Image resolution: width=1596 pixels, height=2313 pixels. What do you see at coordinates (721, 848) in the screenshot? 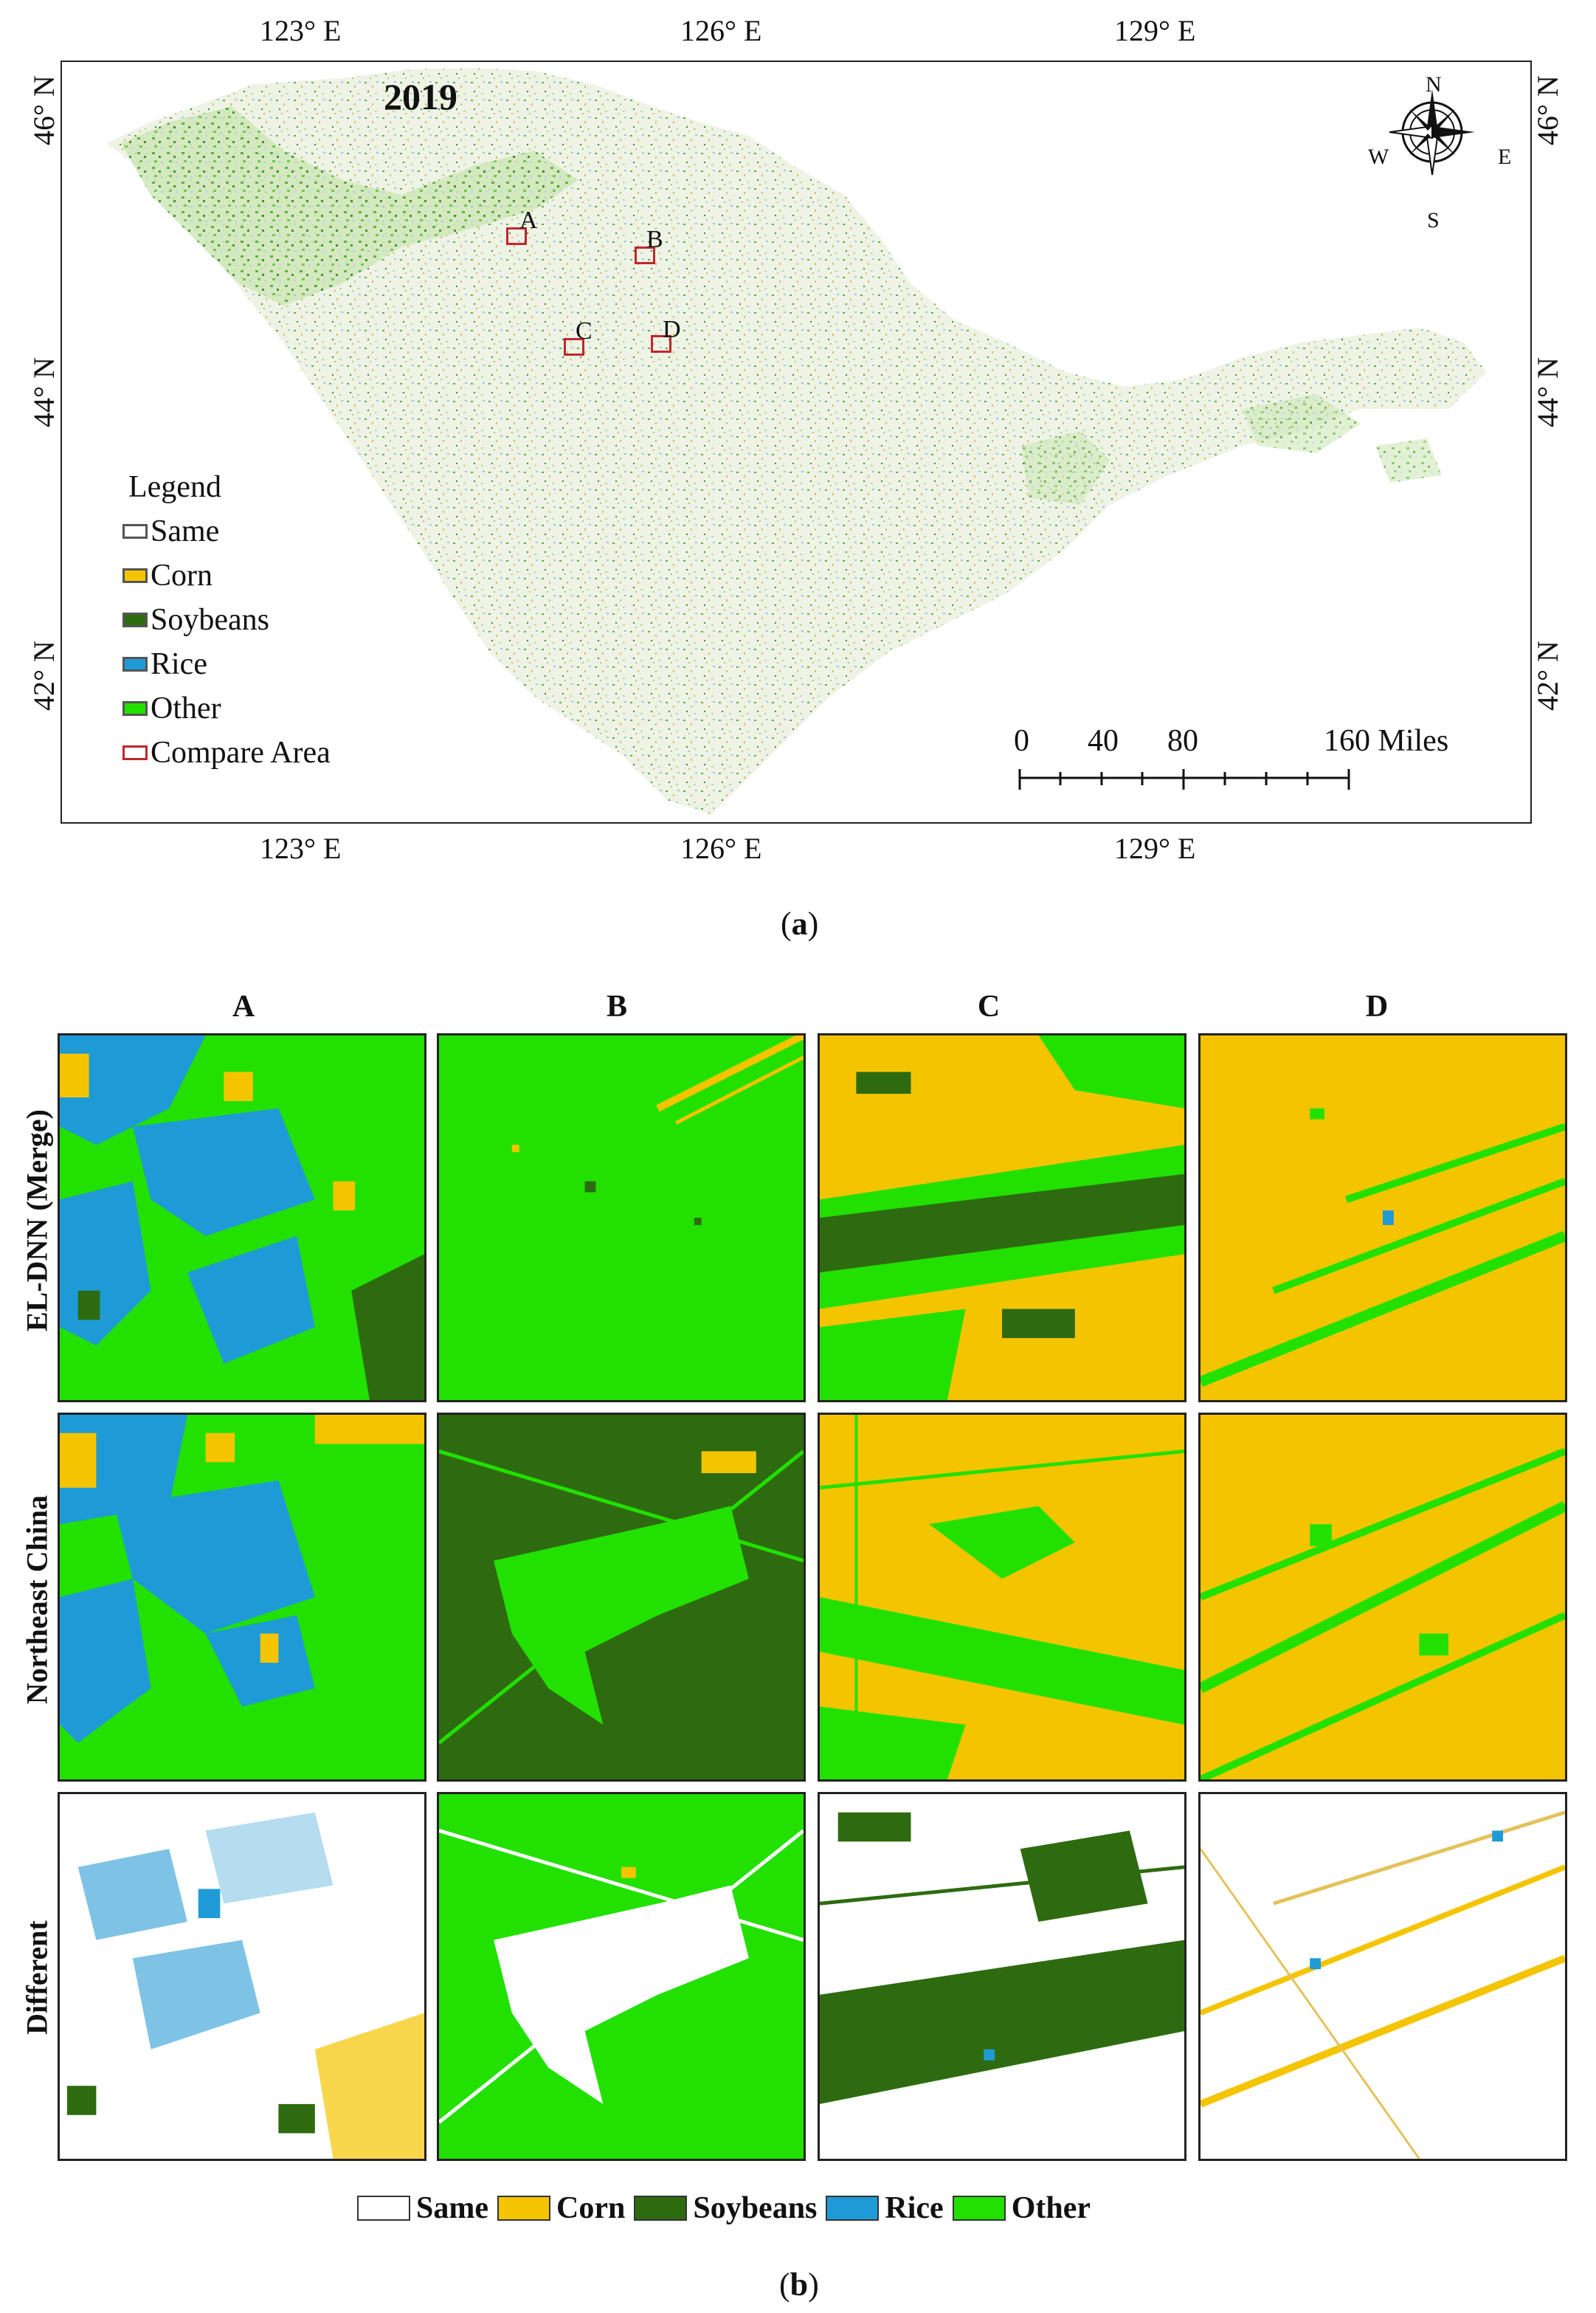
I see `bottom-lon-label-126: 126° E` at bounding box center [721, 848].